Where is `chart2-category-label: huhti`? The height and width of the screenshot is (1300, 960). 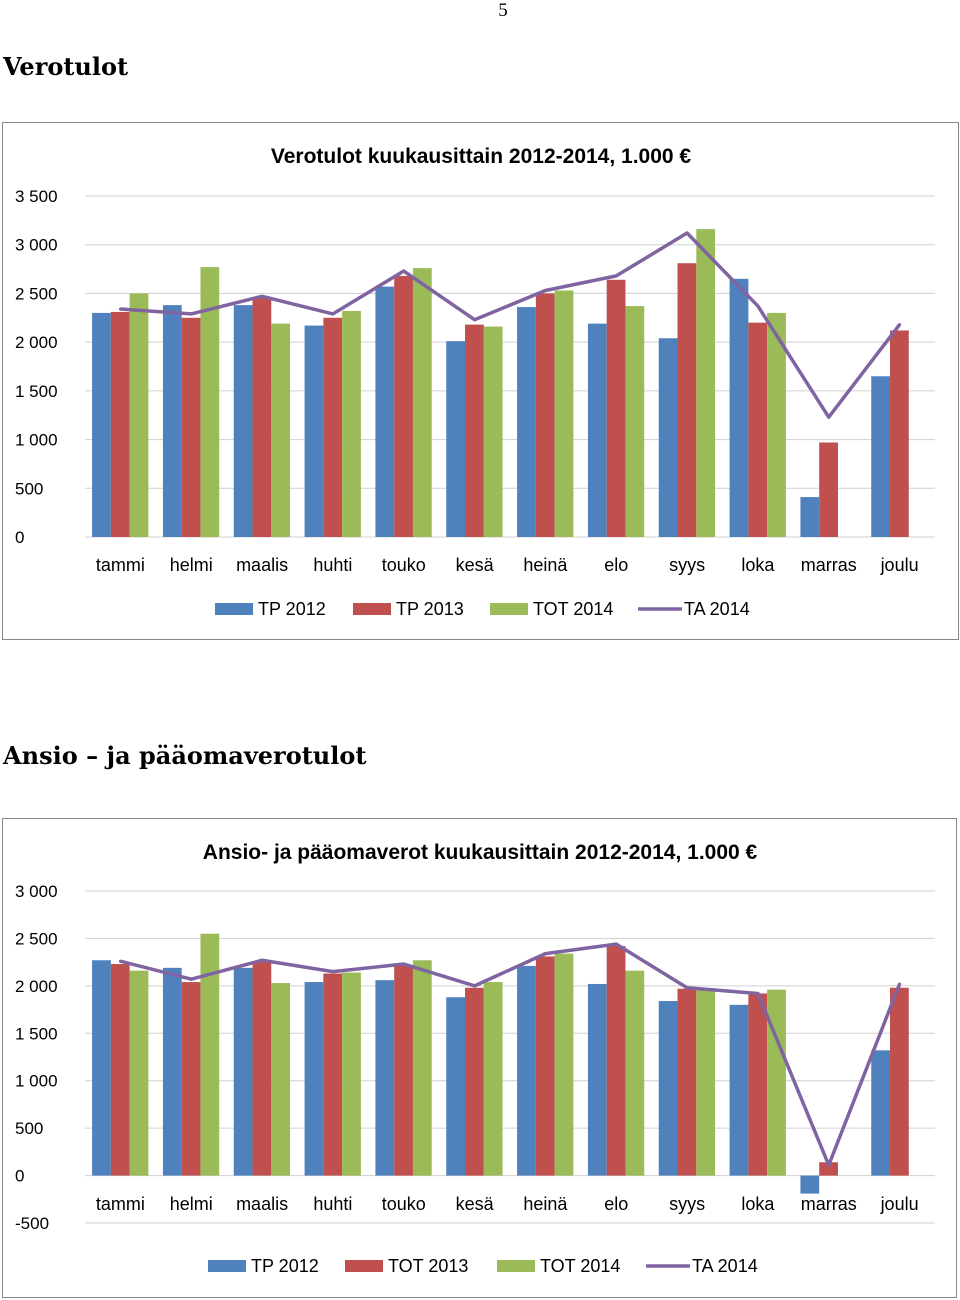 chart2-category-label: huhti is located at coordinates (332, 1204).